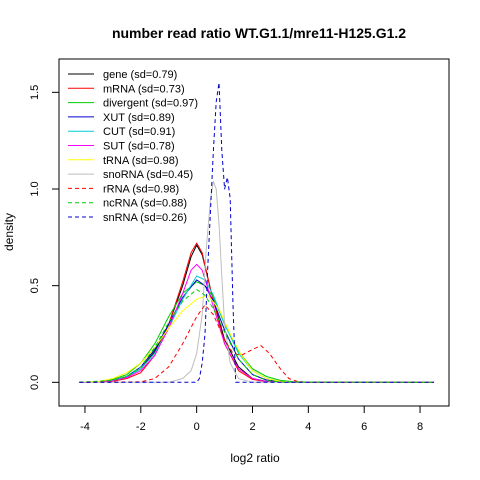  Describe the element at coordinates (255, 458) in the screenshot. I see `x-axis-label: log2 ratio` at that location.